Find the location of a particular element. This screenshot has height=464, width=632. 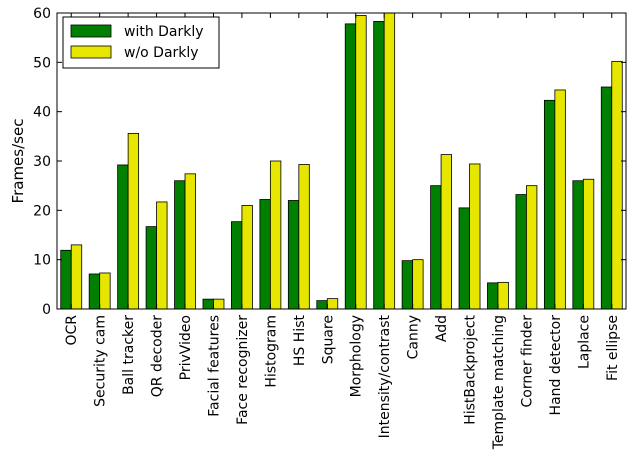

legend-entry-without-darkly: w/o Darkly is located at coordinates (161, 53).